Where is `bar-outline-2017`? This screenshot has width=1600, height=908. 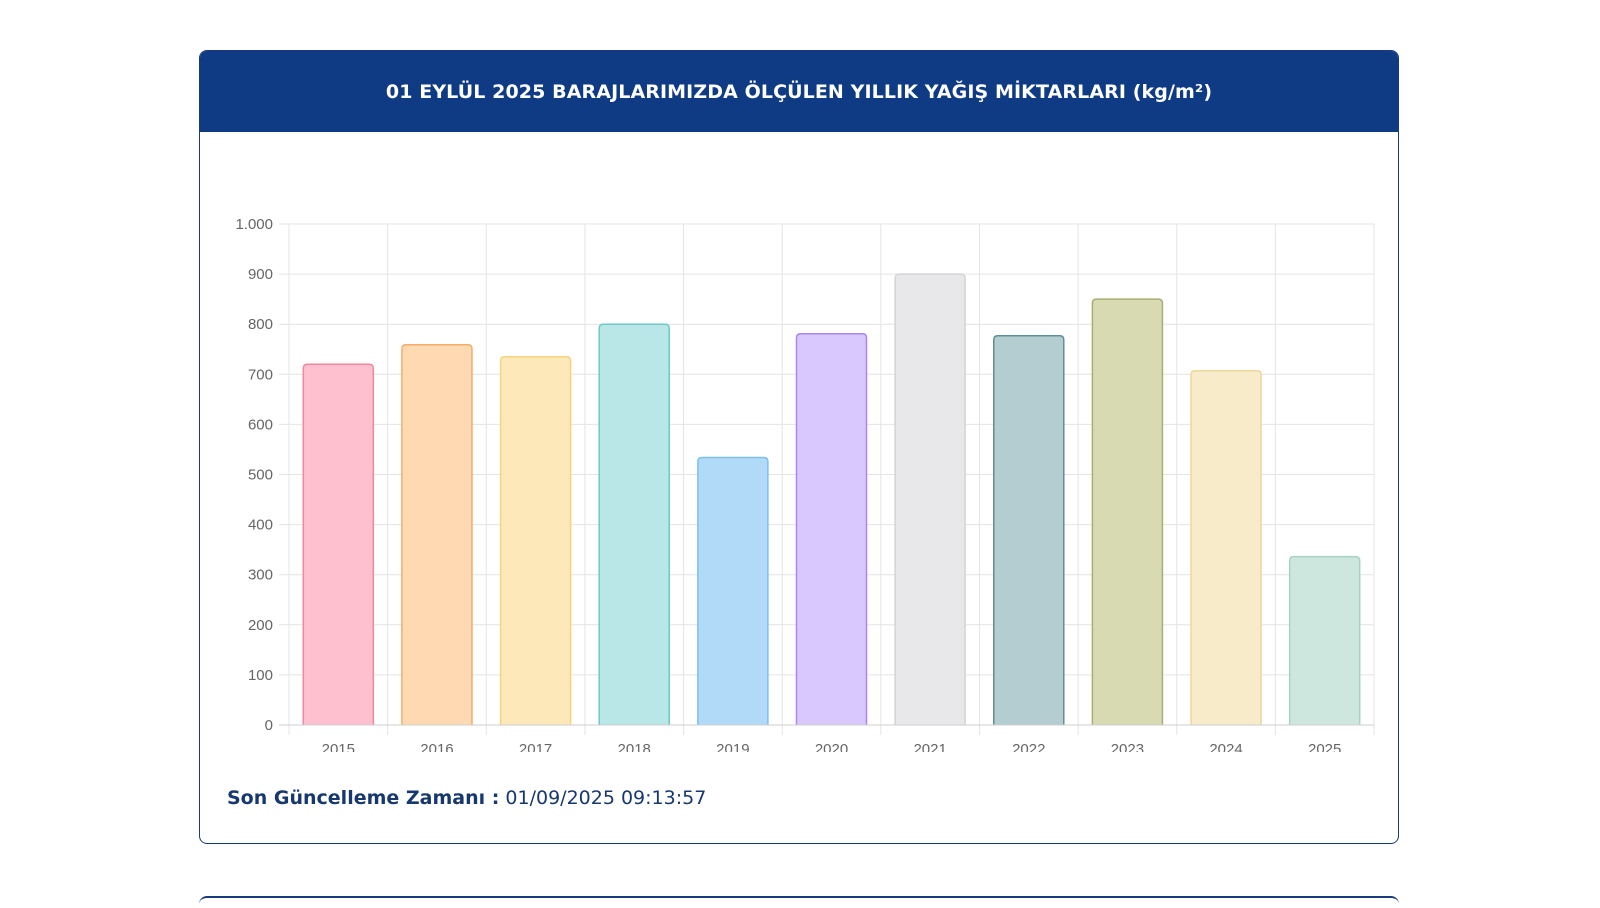 bar-outline-2017 is located at coordinates (535, 540).